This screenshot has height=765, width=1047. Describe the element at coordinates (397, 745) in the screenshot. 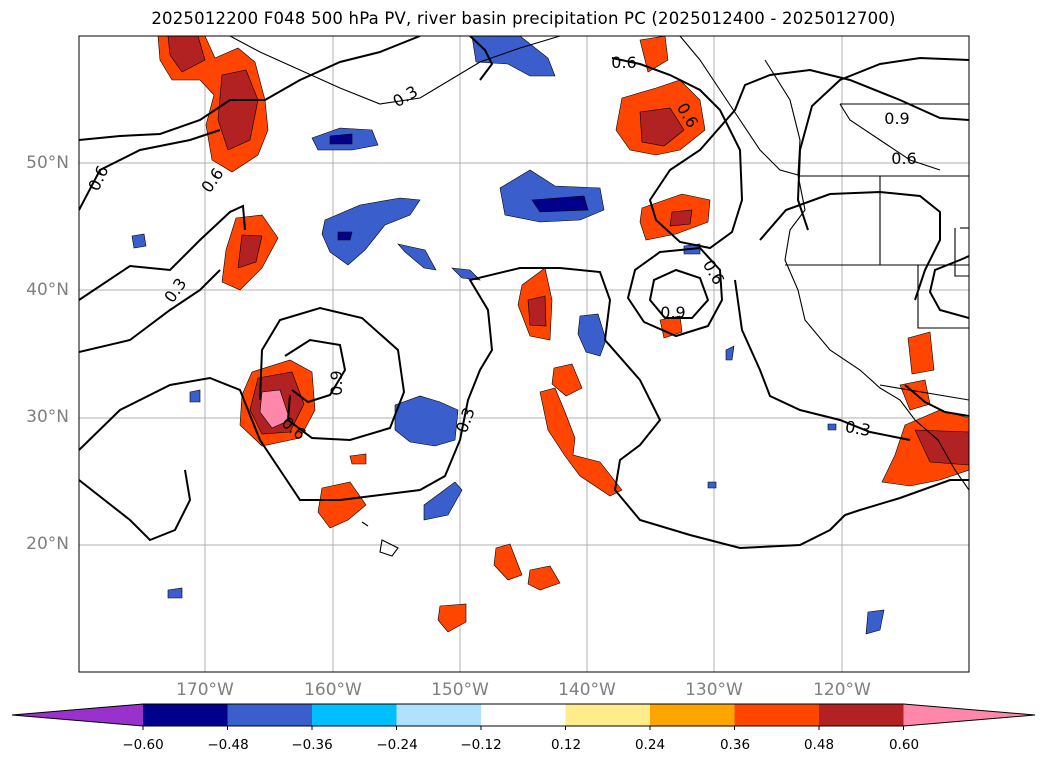

I see `colorbar-tick-label: −0.24` at that location.